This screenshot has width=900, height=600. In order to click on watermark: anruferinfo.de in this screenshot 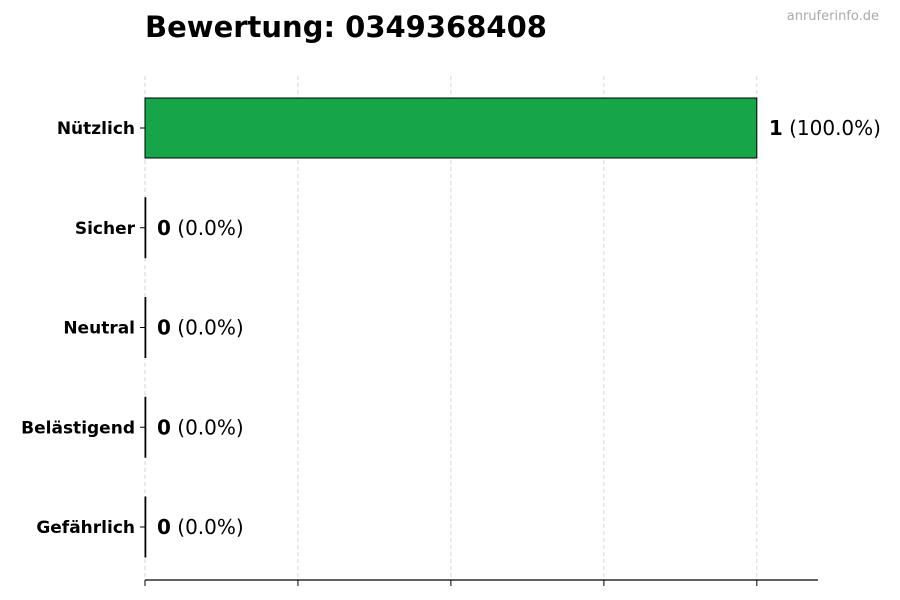, I will do `click(832, 16)`.